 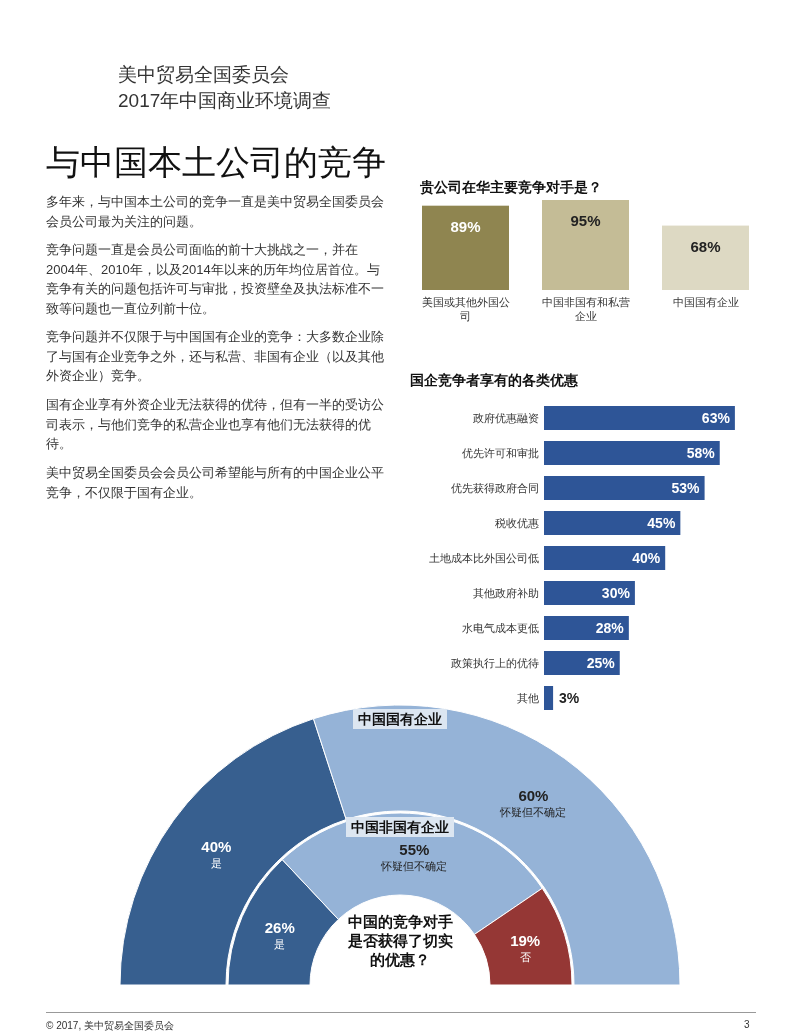 I want to click on x-tick-label: 中国国有企业, so click(x=705, y=302).